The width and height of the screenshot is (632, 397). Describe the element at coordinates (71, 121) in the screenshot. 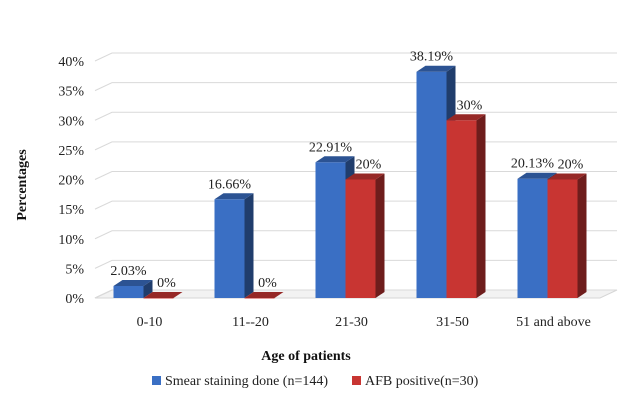

I see `y-tick-label: 30%` at that location.